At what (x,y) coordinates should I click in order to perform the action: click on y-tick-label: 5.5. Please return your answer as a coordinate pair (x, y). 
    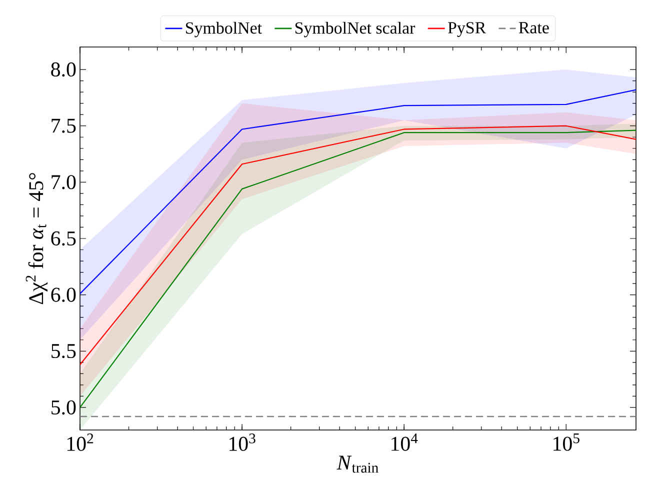
    Looking at the image, I should click on (64, 351).